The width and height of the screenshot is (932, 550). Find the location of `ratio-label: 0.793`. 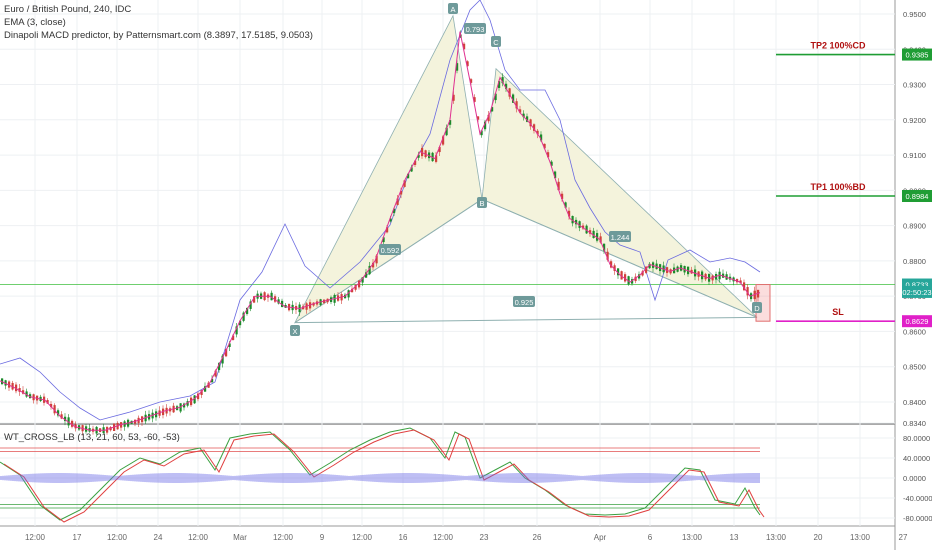

ratio-label: 0.793 is located at coordinates (475, 29).